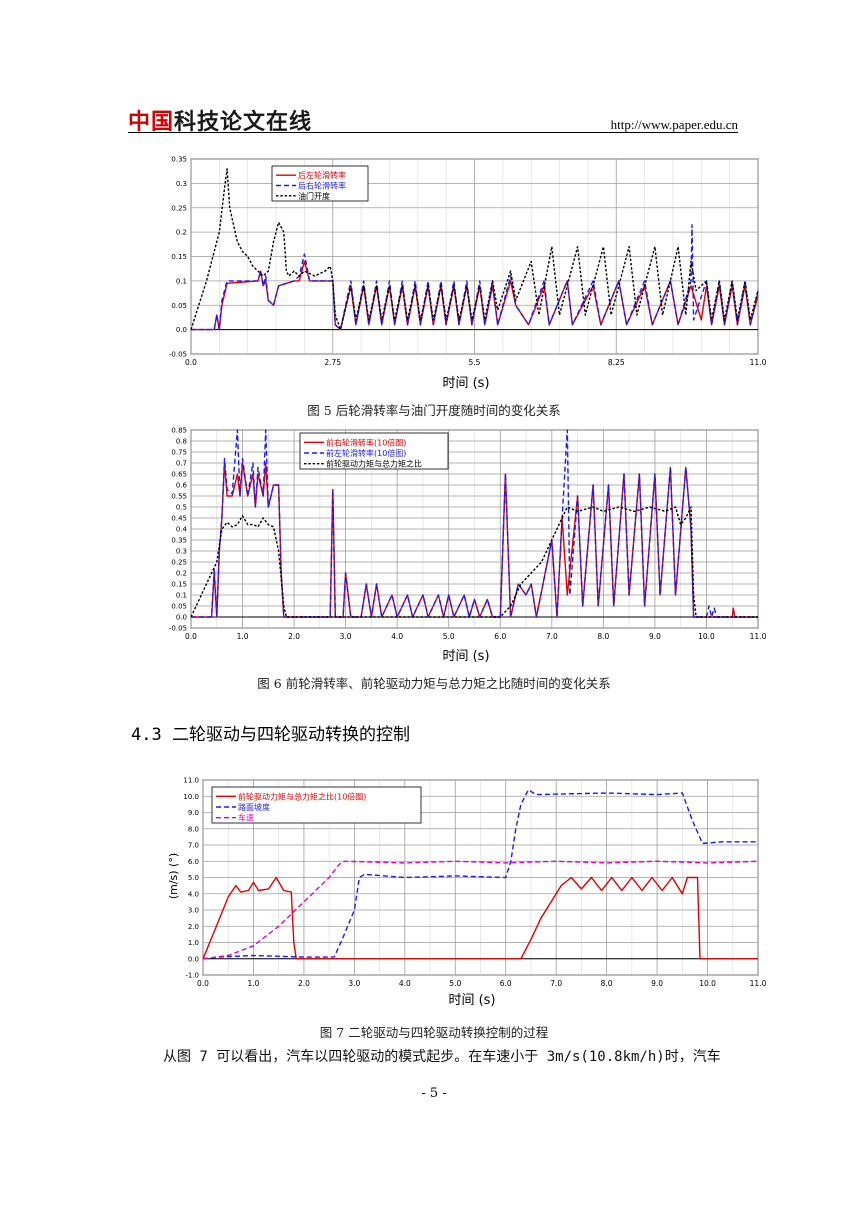 Image resolution: width=868 pixels, height=1228 pixels. Describe the element at coordinates (556, 983) in the screenshot. I see `x-tick-label: 7.0` at that location.